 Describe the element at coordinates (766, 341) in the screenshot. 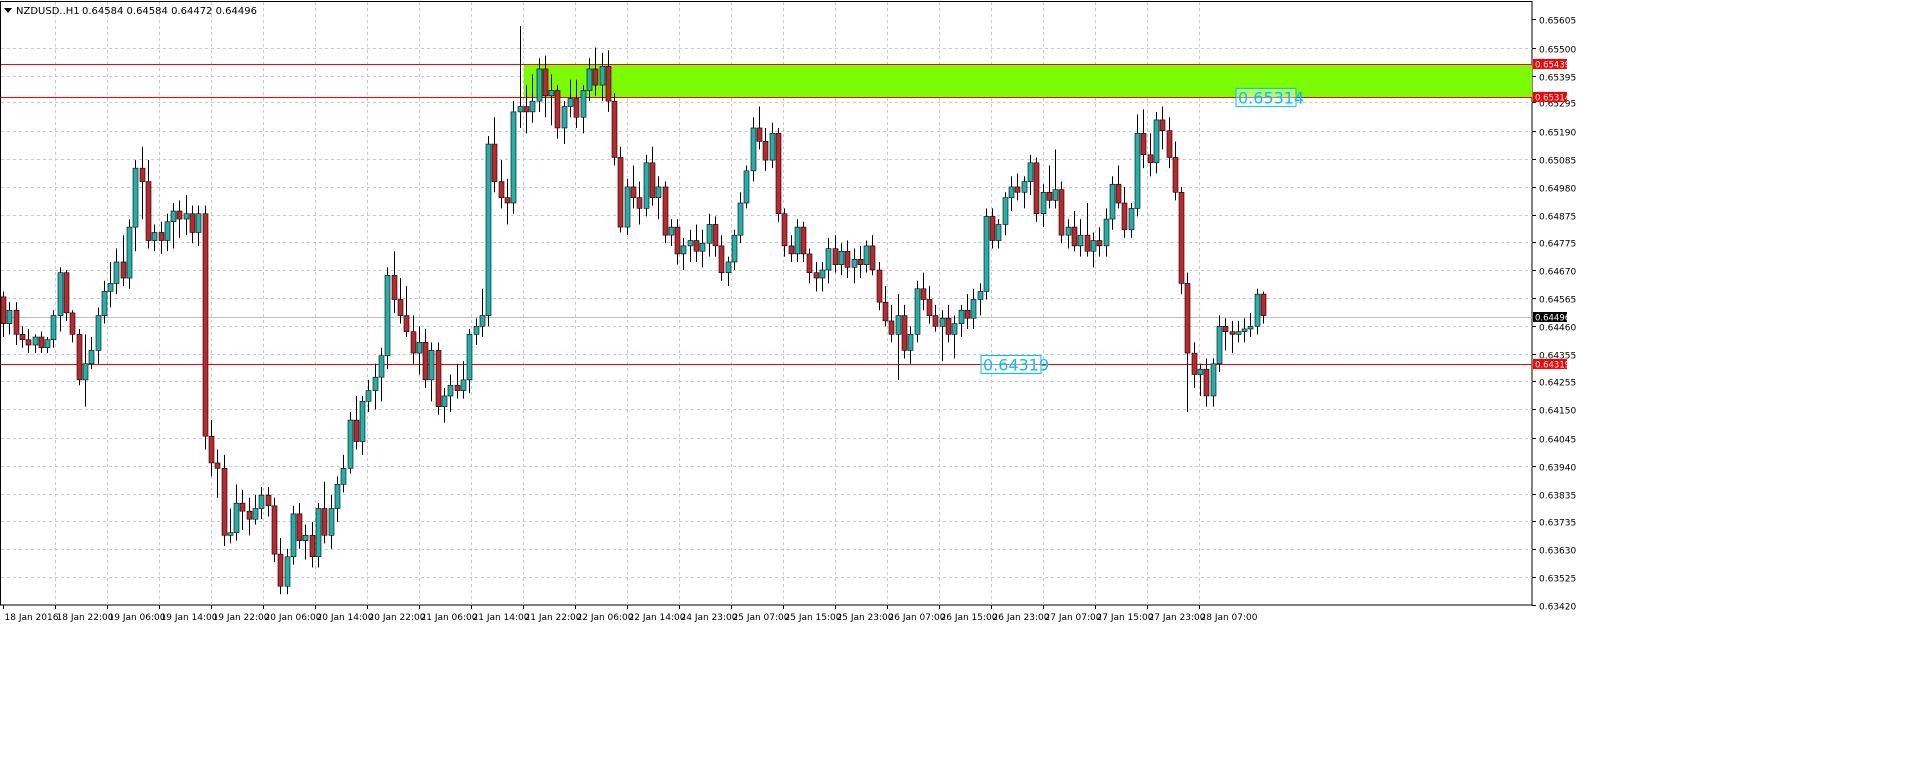

I see `horizontal-lines` at that location.